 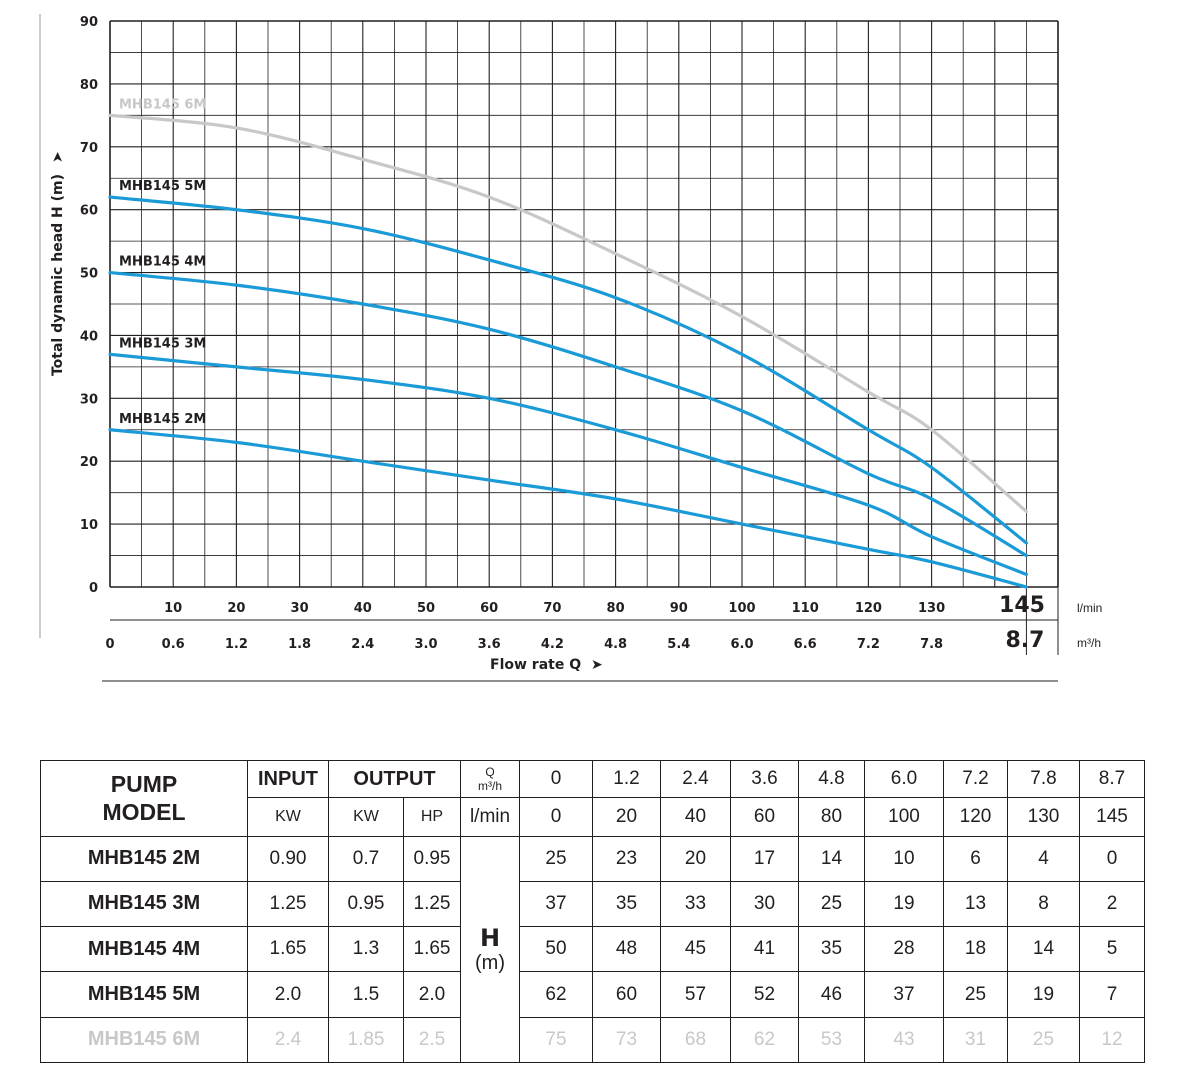 I want to click on output-hp-value: 1.25, so click(x=432, y=904).